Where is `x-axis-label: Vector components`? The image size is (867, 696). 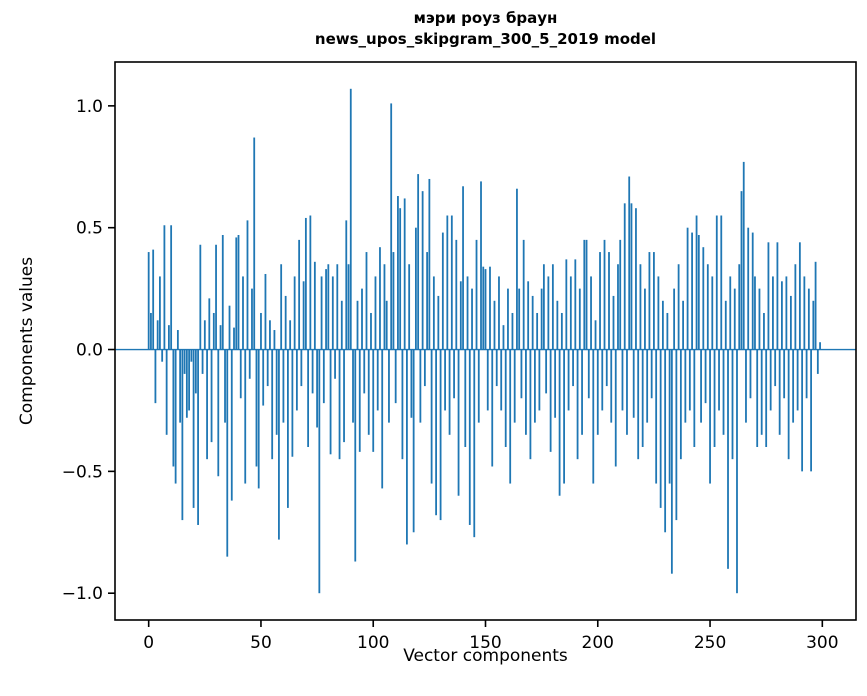
x-axis-label: Vector components is located at coordinates (485, 656).